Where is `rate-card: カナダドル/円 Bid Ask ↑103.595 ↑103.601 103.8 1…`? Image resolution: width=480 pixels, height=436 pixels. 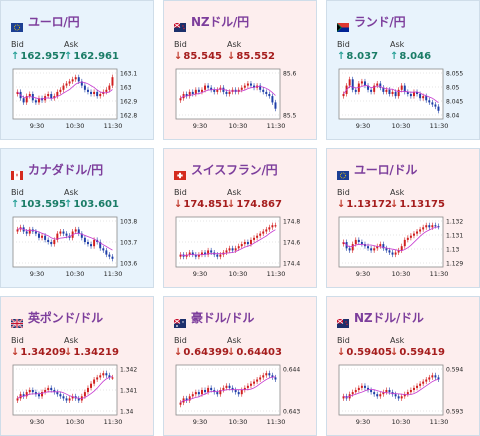 rate-card: カナダドル/円 Bid Ask ↑103.595 ↑103.601 103.8 1… is located at coordinates (77, 218).